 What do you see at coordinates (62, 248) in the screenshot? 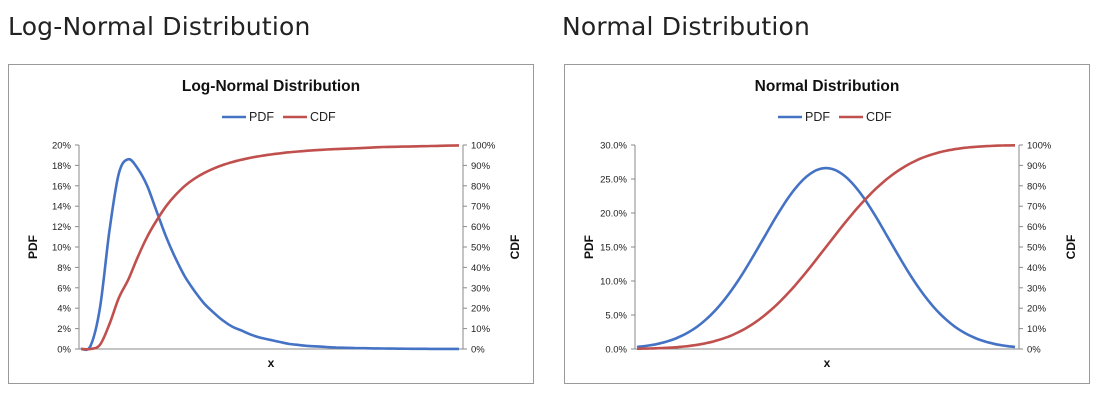
I see `y-tick-label: 10%` at bounding box center [62, 248].